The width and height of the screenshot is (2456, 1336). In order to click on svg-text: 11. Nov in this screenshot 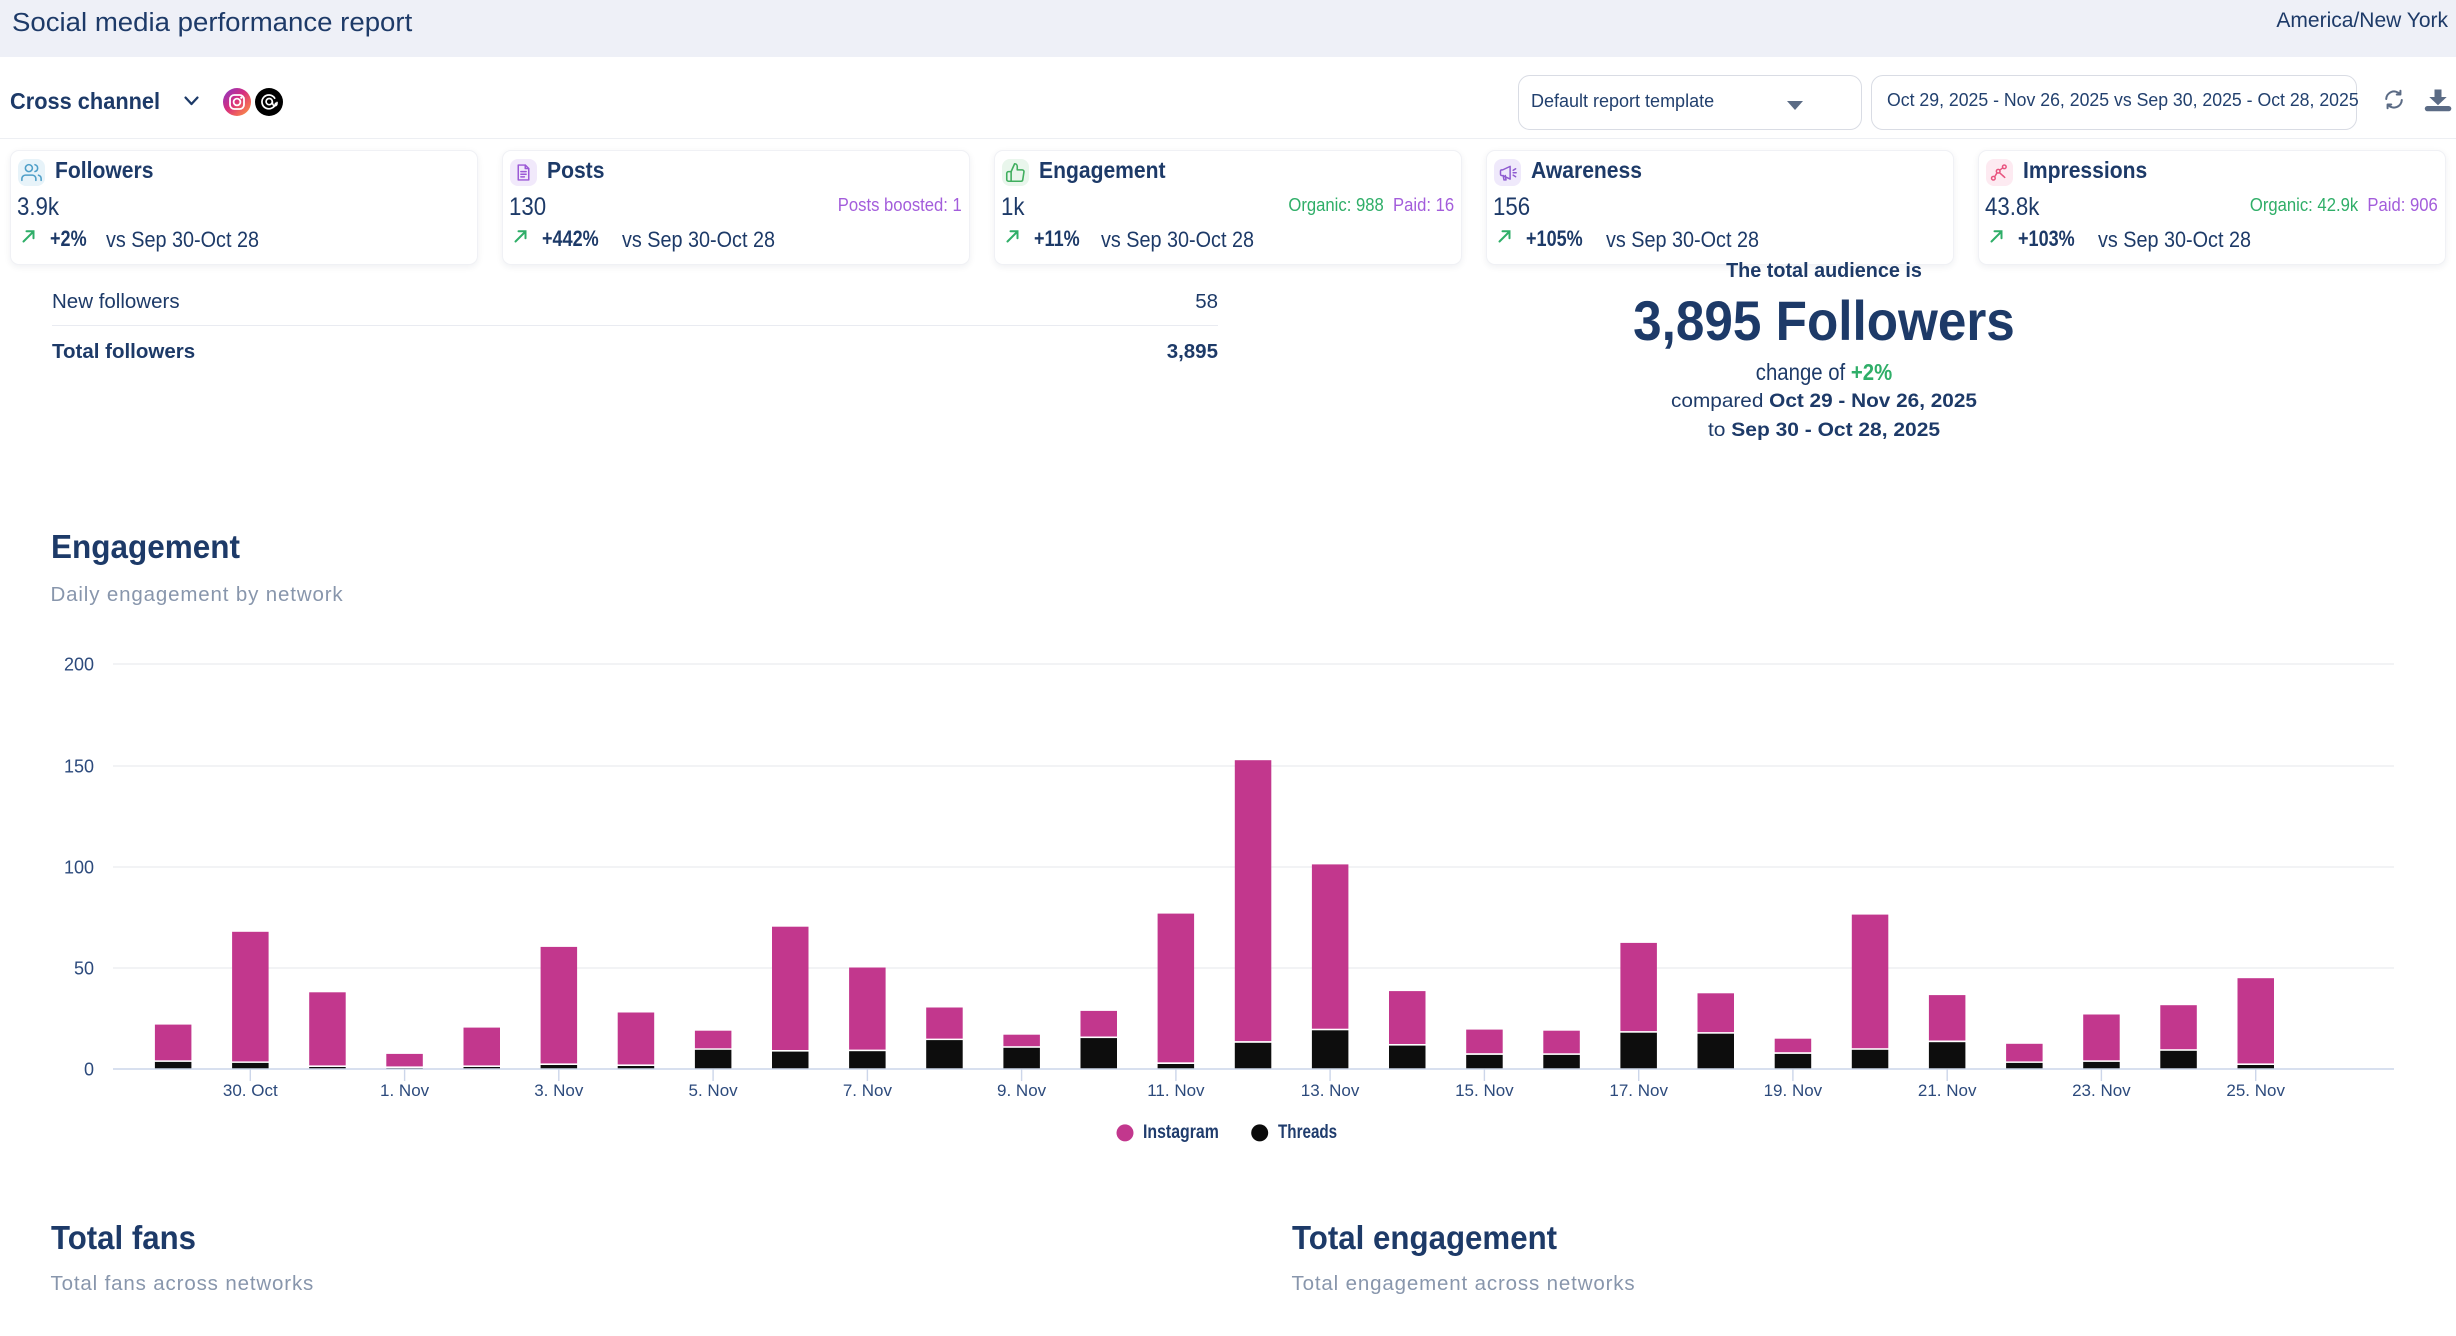, I will do `click(1176, 1090)`.